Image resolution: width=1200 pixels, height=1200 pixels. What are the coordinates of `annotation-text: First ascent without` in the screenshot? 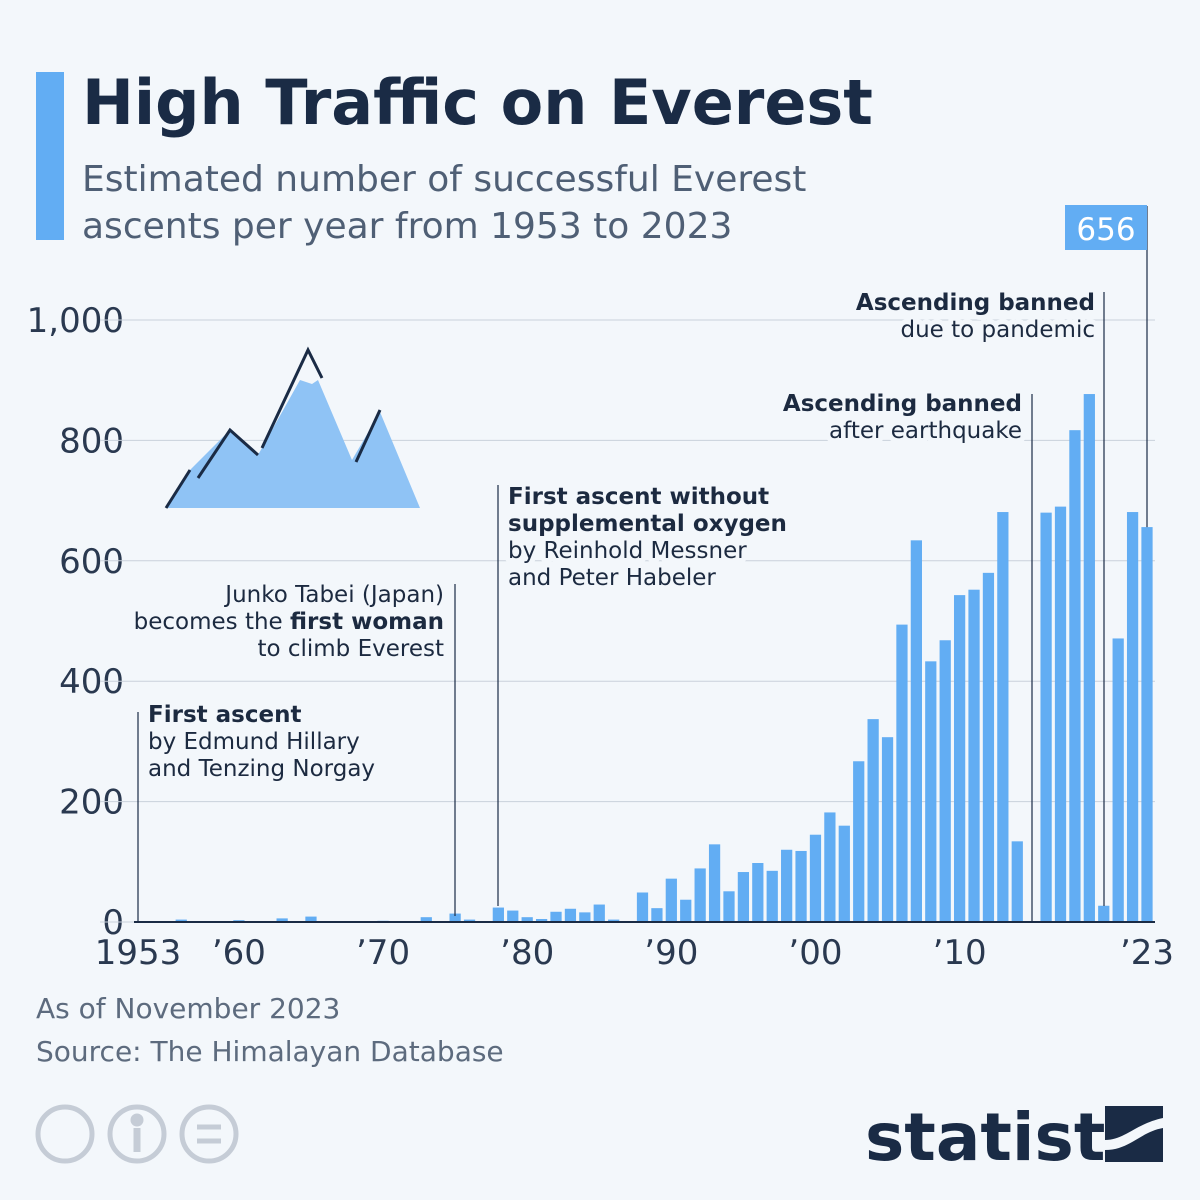 It's located at (638, 497).